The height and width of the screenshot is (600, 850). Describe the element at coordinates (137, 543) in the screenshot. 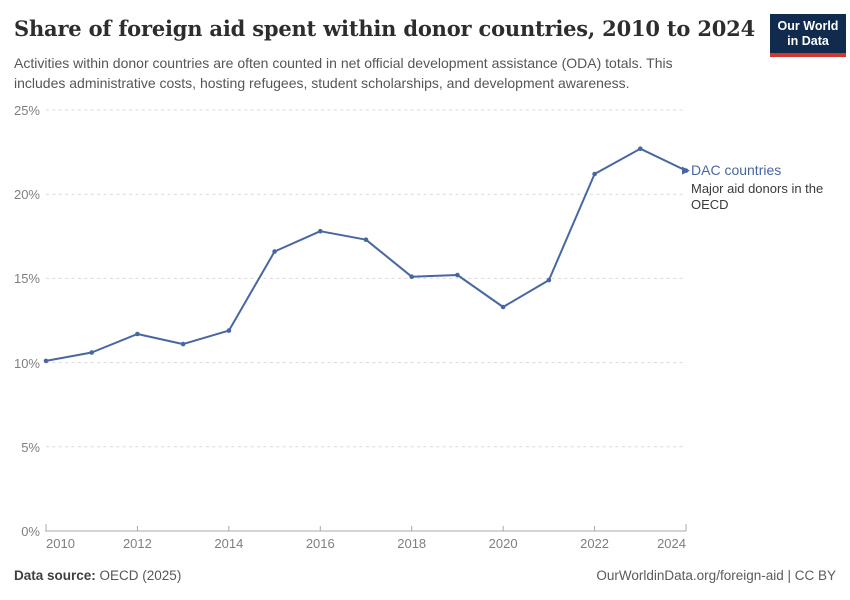

I see `x-axis-label: 2012` at that location.